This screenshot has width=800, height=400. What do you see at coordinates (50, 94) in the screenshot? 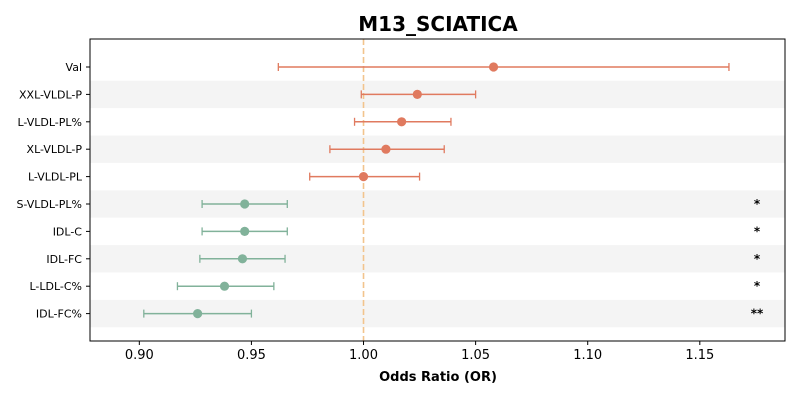
I see `y-tick-label: XXL-VLDL-P` at bounding box center [50, 94].